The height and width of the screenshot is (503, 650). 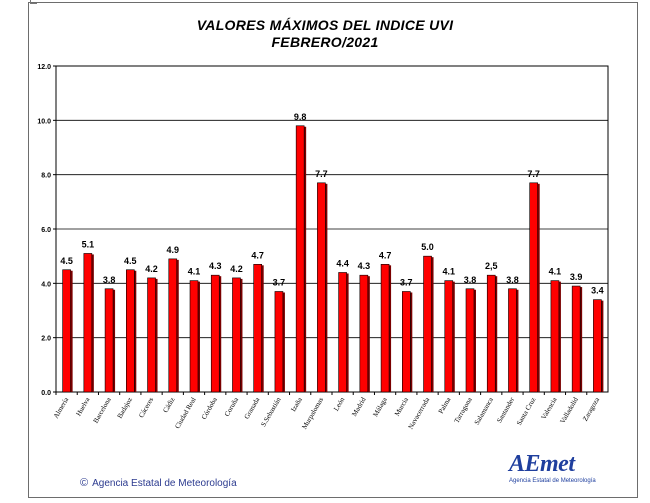 What do you see at coordinates (232, 406) in the screenshot?
I see `category-label: Coruña` at bounding box center [232, 406].